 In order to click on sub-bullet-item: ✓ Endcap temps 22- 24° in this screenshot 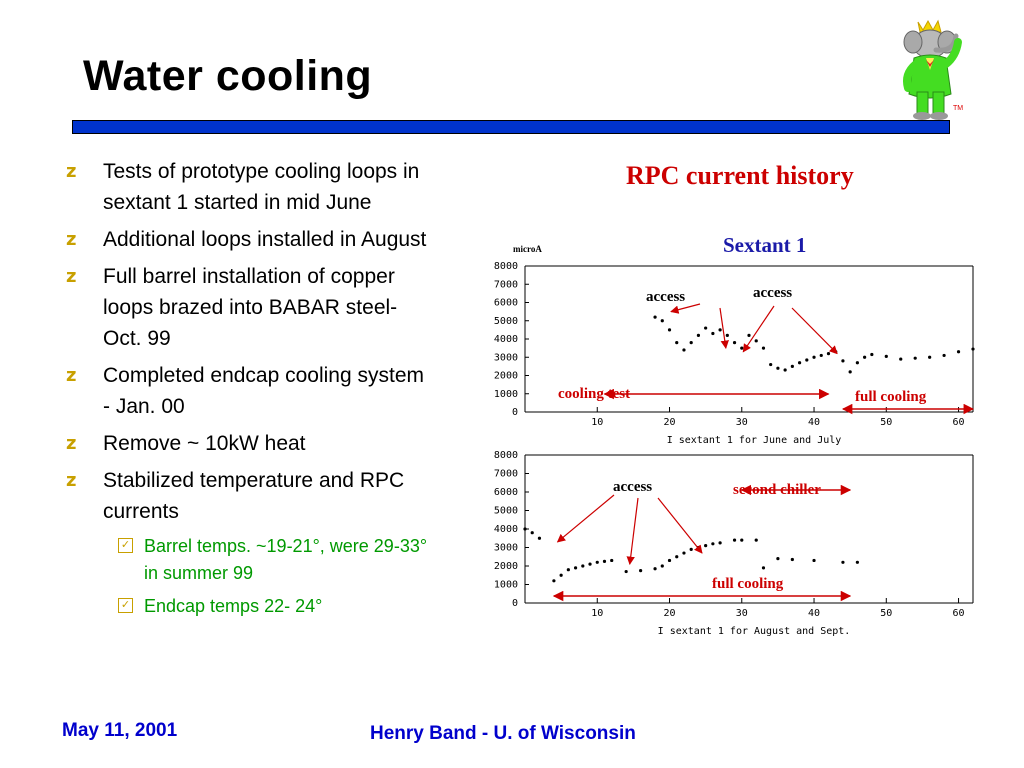, I will do `click(277, 606)`.